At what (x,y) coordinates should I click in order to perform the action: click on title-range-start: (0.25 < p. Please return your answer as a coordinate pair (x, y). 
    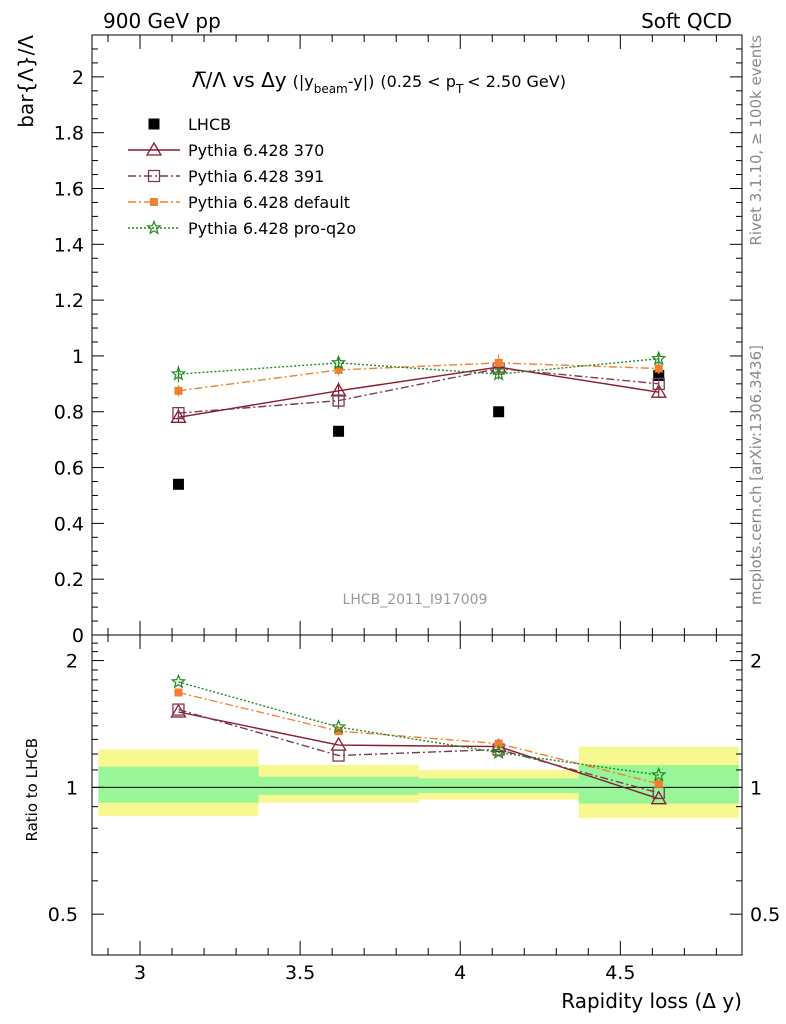
    Looking at the image, I should click on (418, 81).